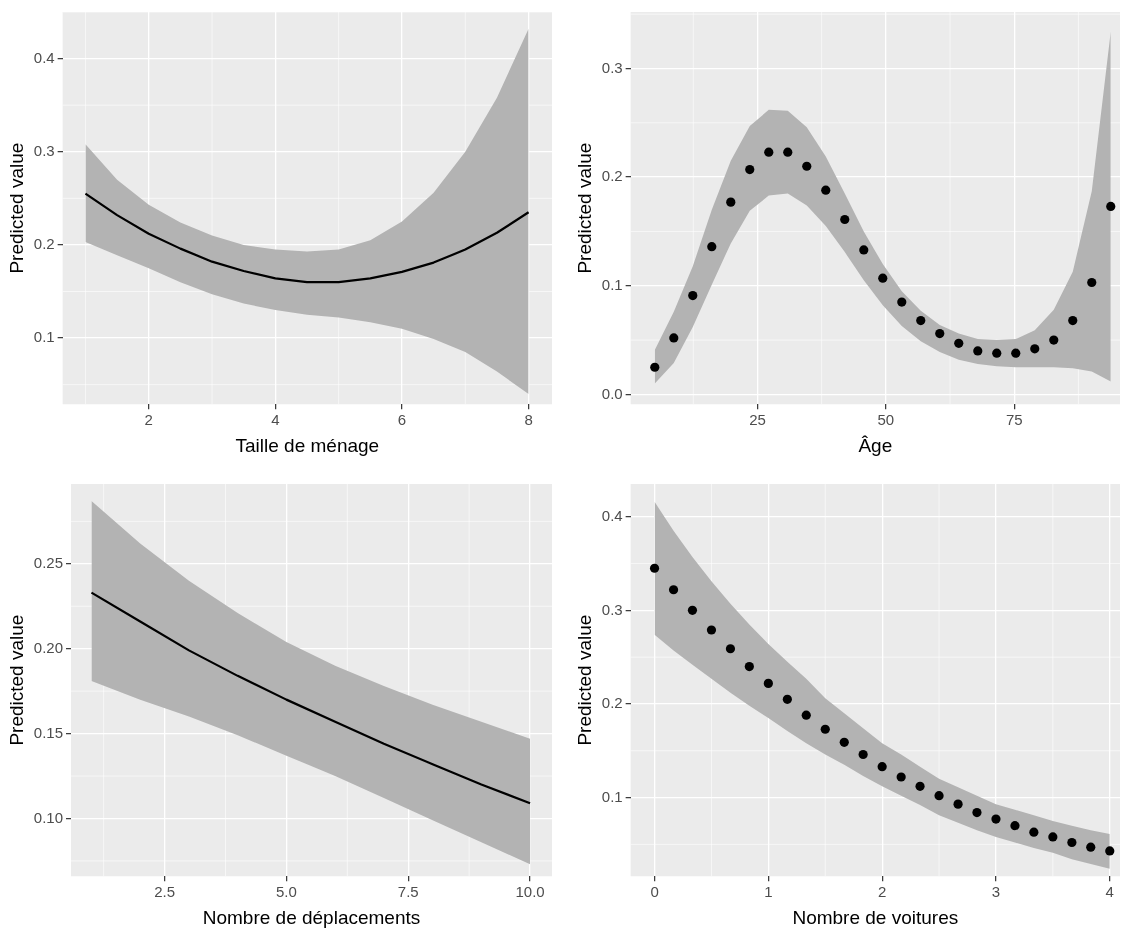 The height and width of the screenshot is (939, 1128). I want to click on y-tick-label: 0.15, so click(48, 732).